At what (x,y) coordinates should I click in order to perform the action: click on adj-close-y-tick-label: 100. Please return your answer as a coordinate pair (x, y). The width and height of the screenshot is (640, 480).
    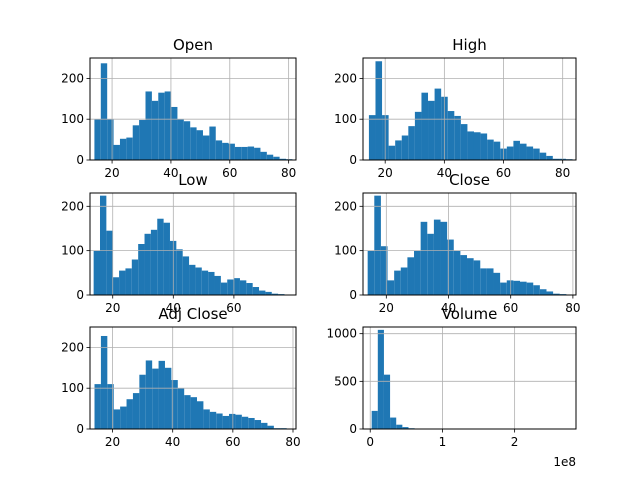
    Looking at the image, I should click on (72, 388).